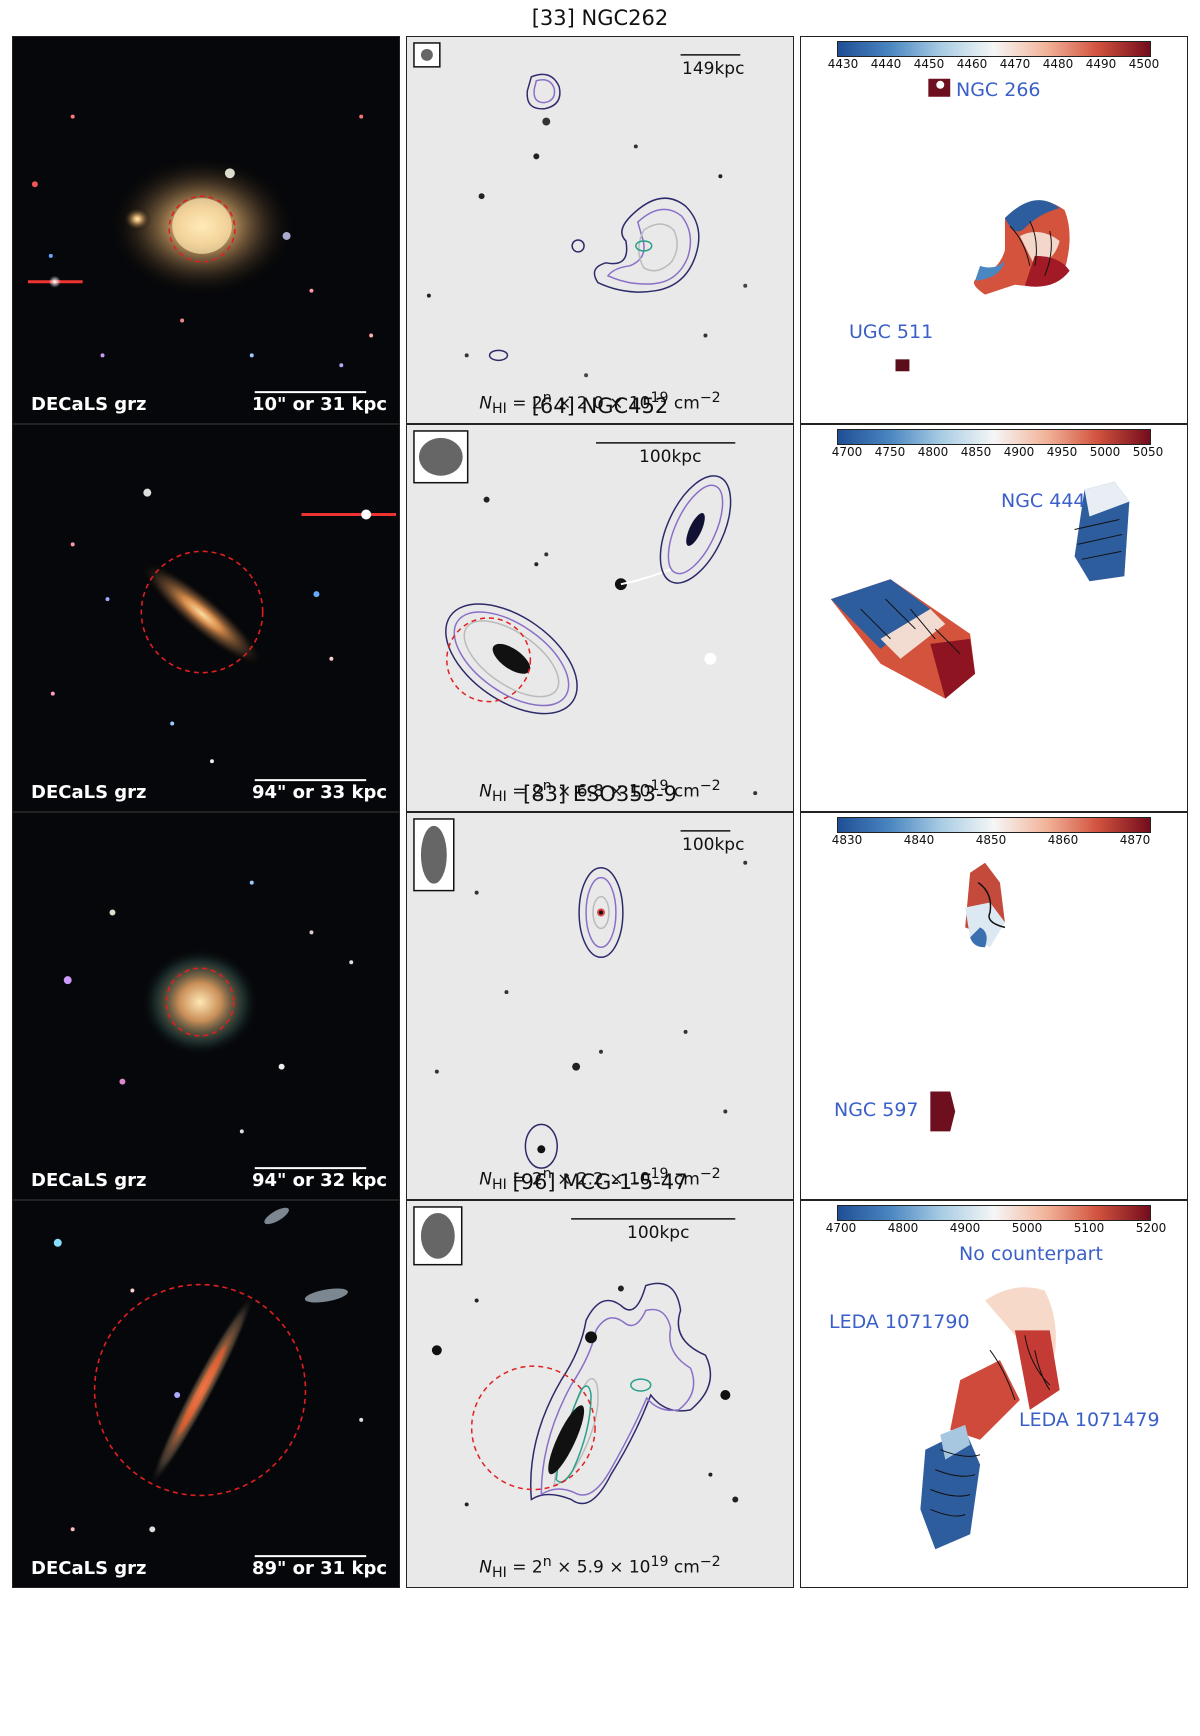  Describe the element at coordinates (713, 69) in the screenshot. I see `hi-scalebar-label: 149kpc` at that location.